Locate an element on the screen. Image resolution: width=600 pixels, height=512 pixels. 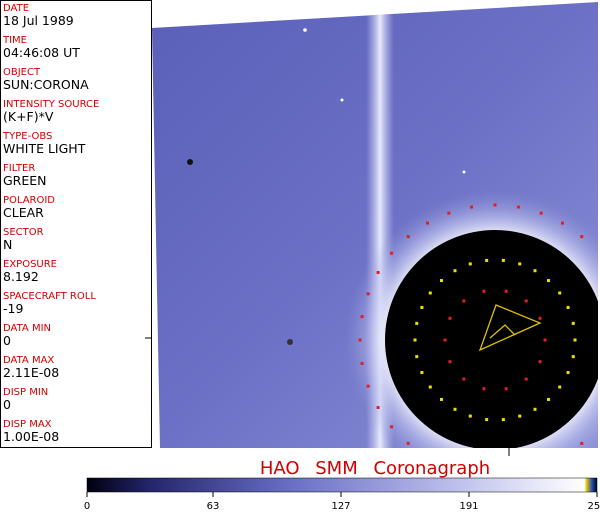
image-title: HAO SMM Coronagraph is located at coordinates (375, 468).